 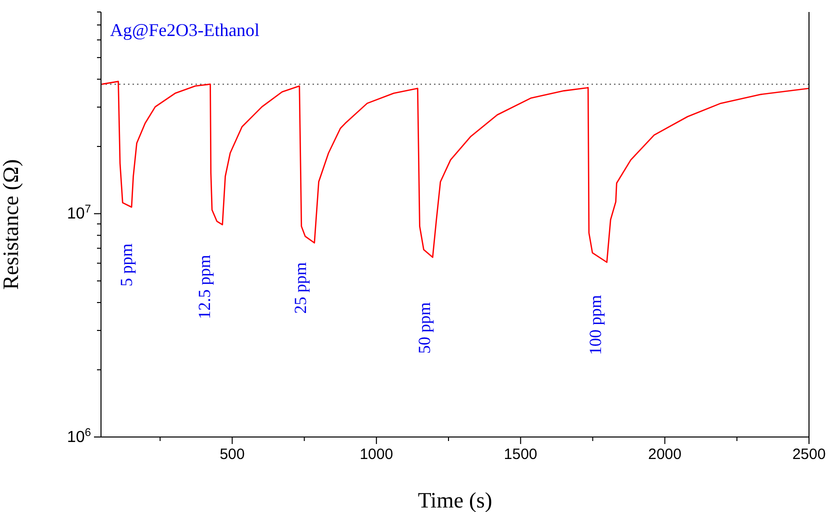 I want to click on annotation: 100 ppm, so click(x=595, y=325).